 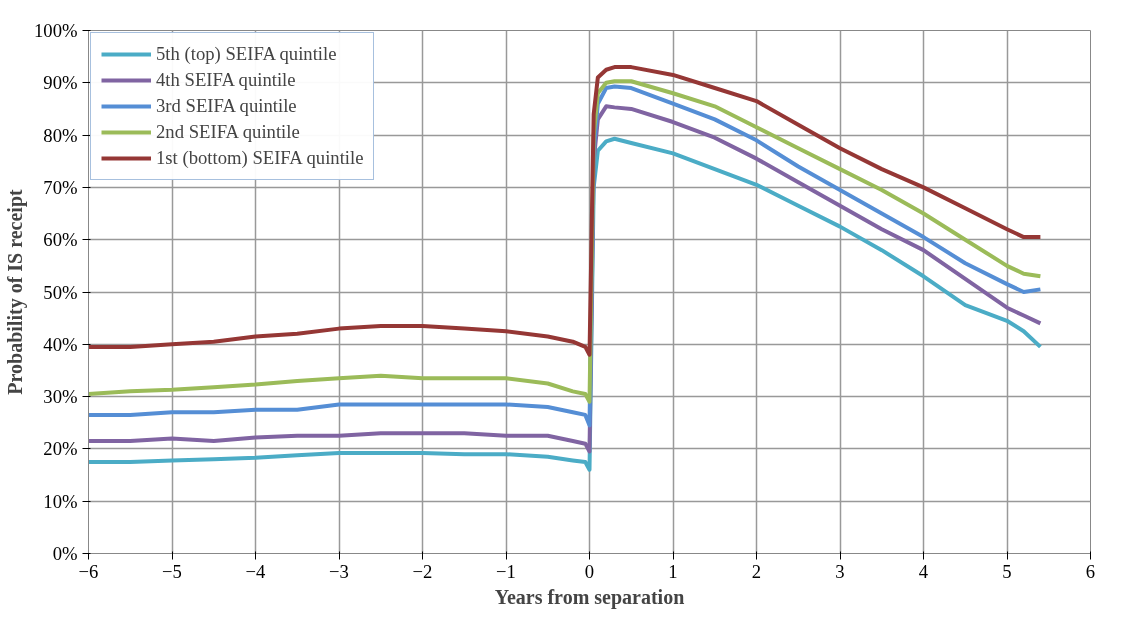 What do you see at coordinates (589, 571) in the screenshot?
I see `x-tick-label: 0` at bounding box center [589, 571].